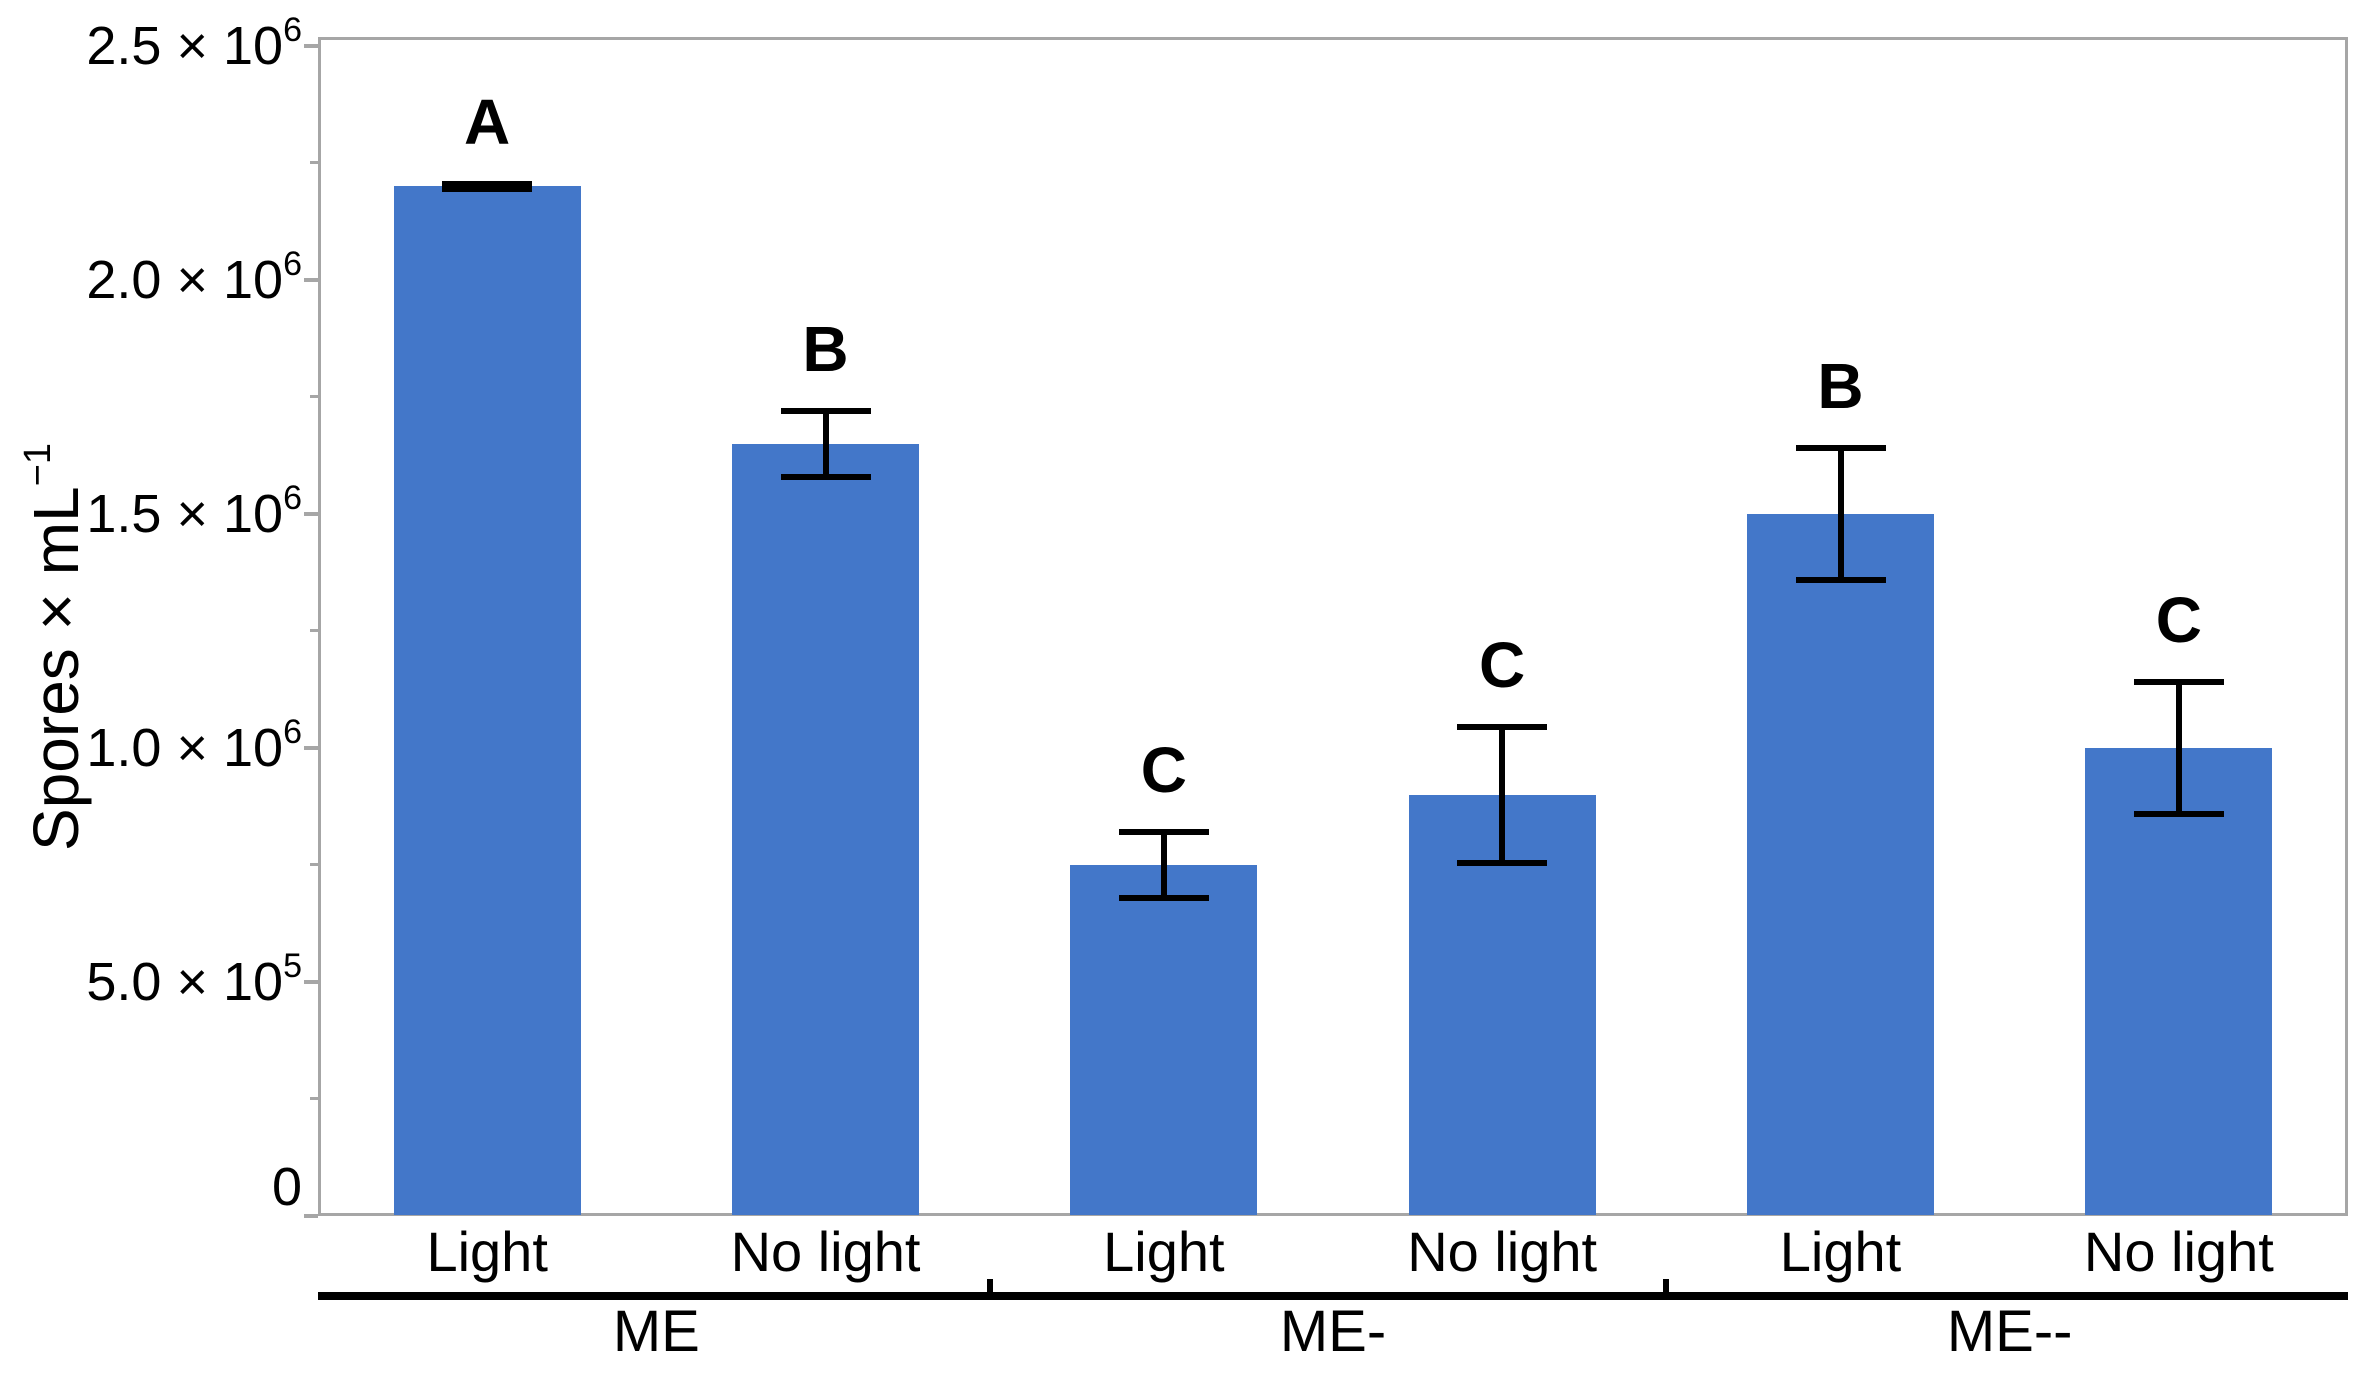 The width and height of the screenshot is (2372, 1373). Describe the element at coordinates (1333, 1331) in the screenshot. I see `group-label-me-: ME-` at that location.